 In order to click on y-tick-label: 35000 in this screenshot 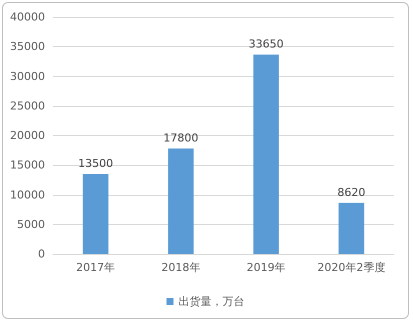, I will do `click(27, 47)`.